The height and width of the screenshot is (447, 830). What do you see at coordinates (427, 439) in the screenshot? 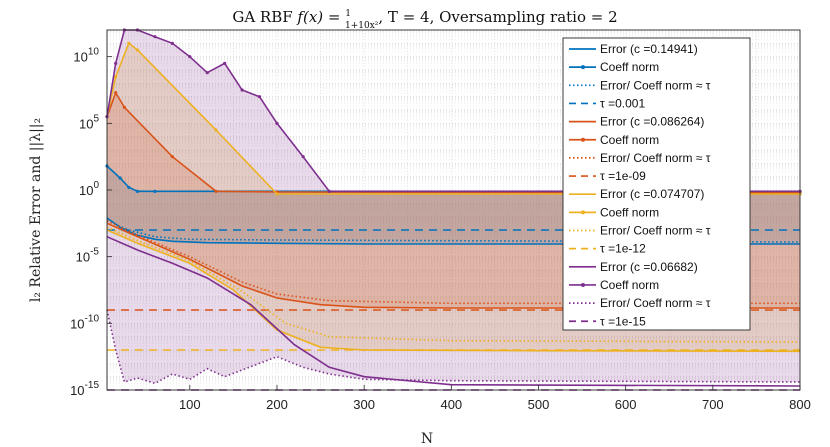
I see `x-axis-label: N` at bounding box center [427, 439].